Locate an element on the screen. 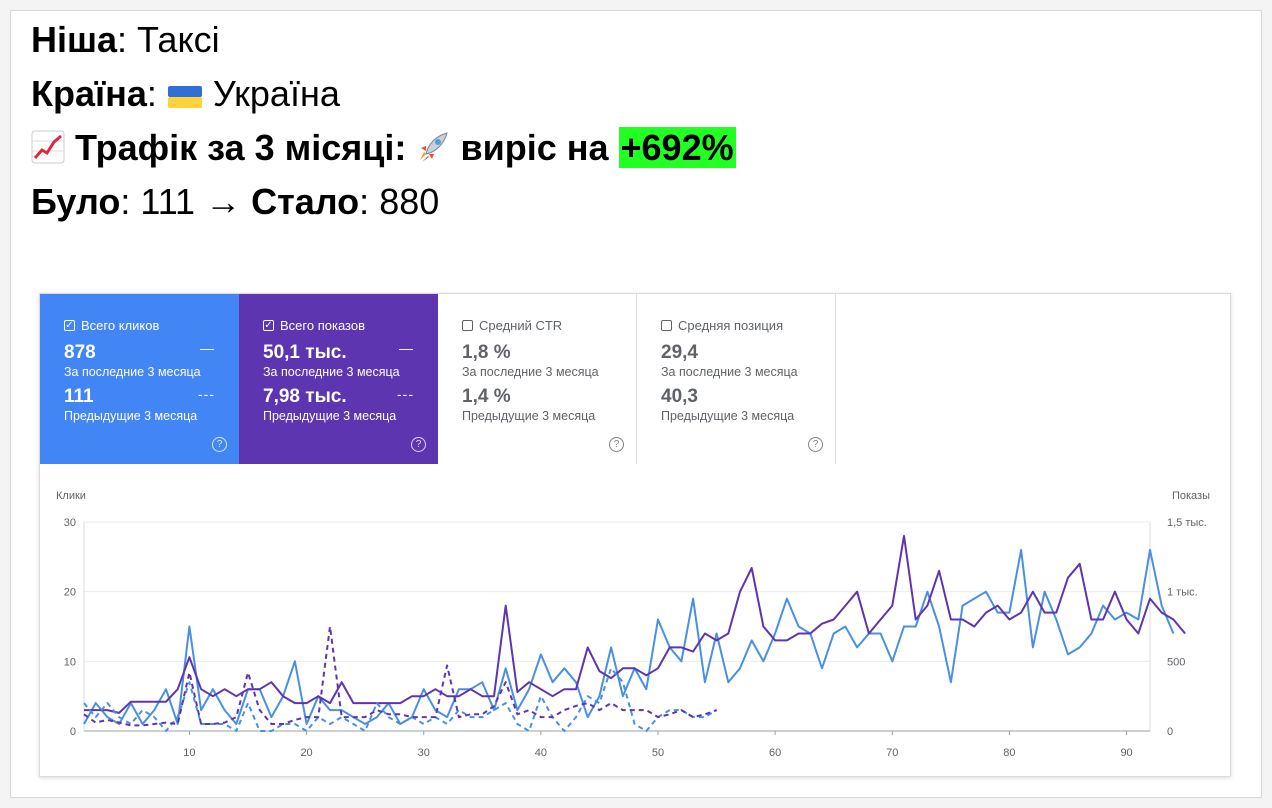 The height and width of the screenshot is (808, 1272). before-after-line: Було: 111 → Стало: 880 is located at coordinates (235, 201).